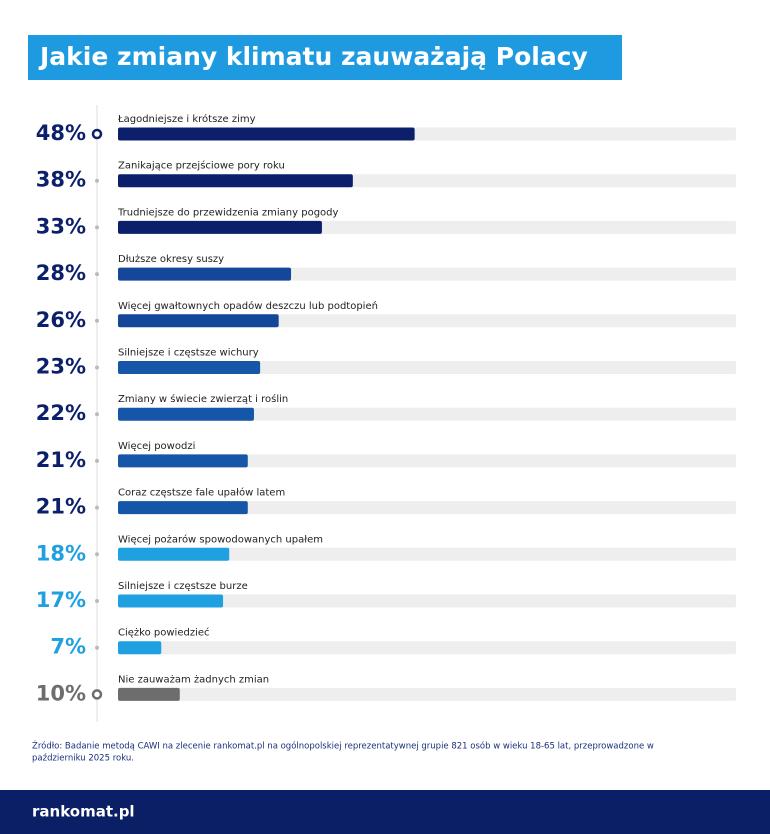 The height and width of the screenshot is (834, 770). What do you see at coordinates (83, 759) in the screenshot?
I see `source: październiku 2025 roku.` at bounding box center [83, 759].